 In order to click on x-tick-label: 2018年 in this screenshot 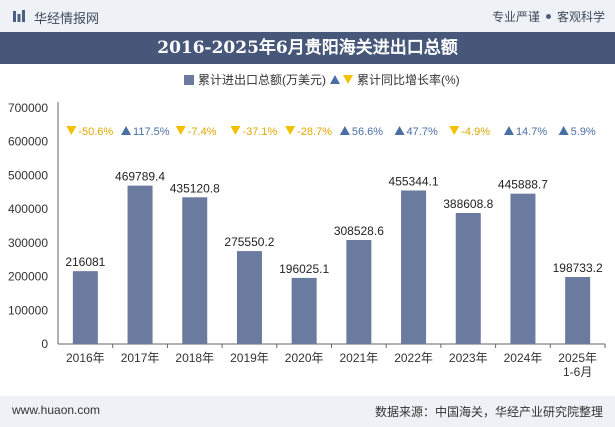, I will do `click(194, 358)`.